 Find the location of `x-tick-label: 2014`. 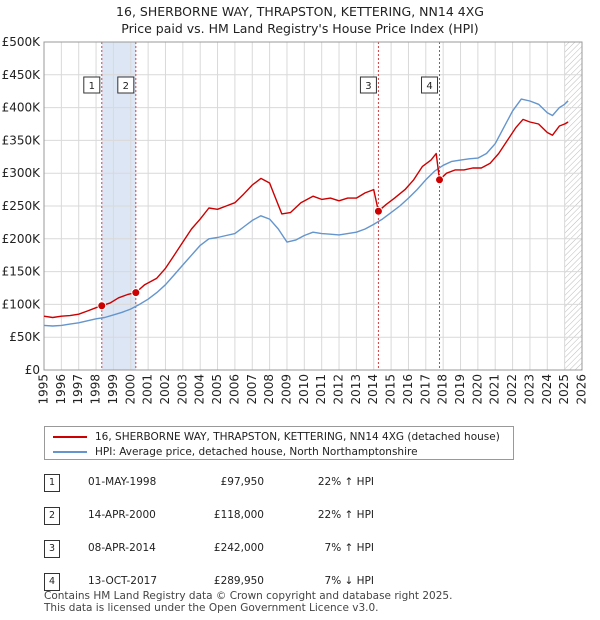

x-tick-label: 2014 is located at coordinates (373, 389).